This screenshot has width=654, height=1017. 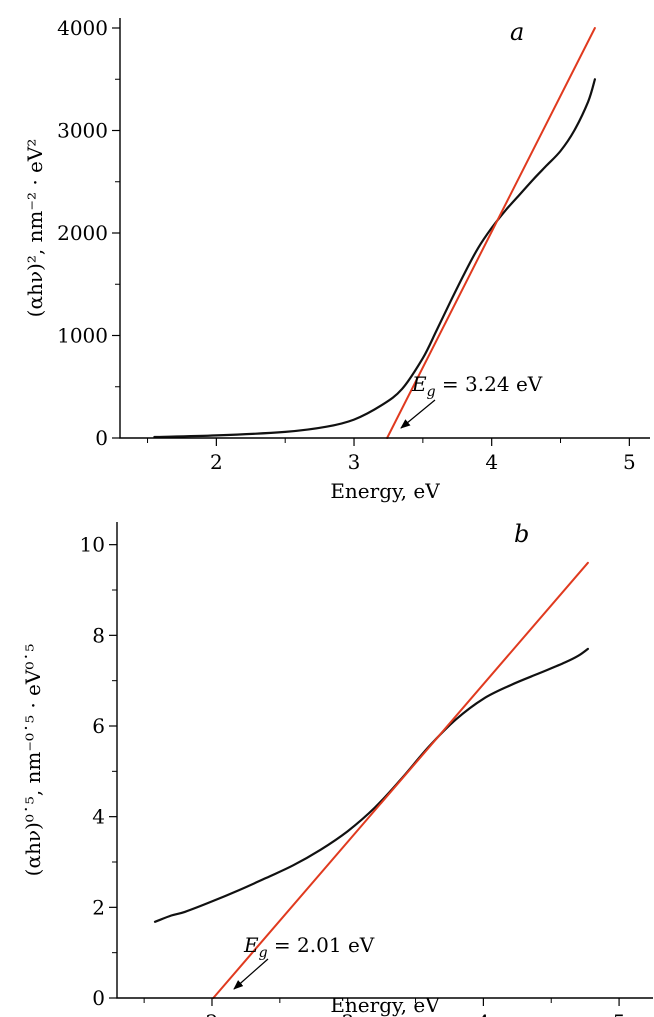 I want to click on y-tick-label-b: 6, so click(x=98, y=726).